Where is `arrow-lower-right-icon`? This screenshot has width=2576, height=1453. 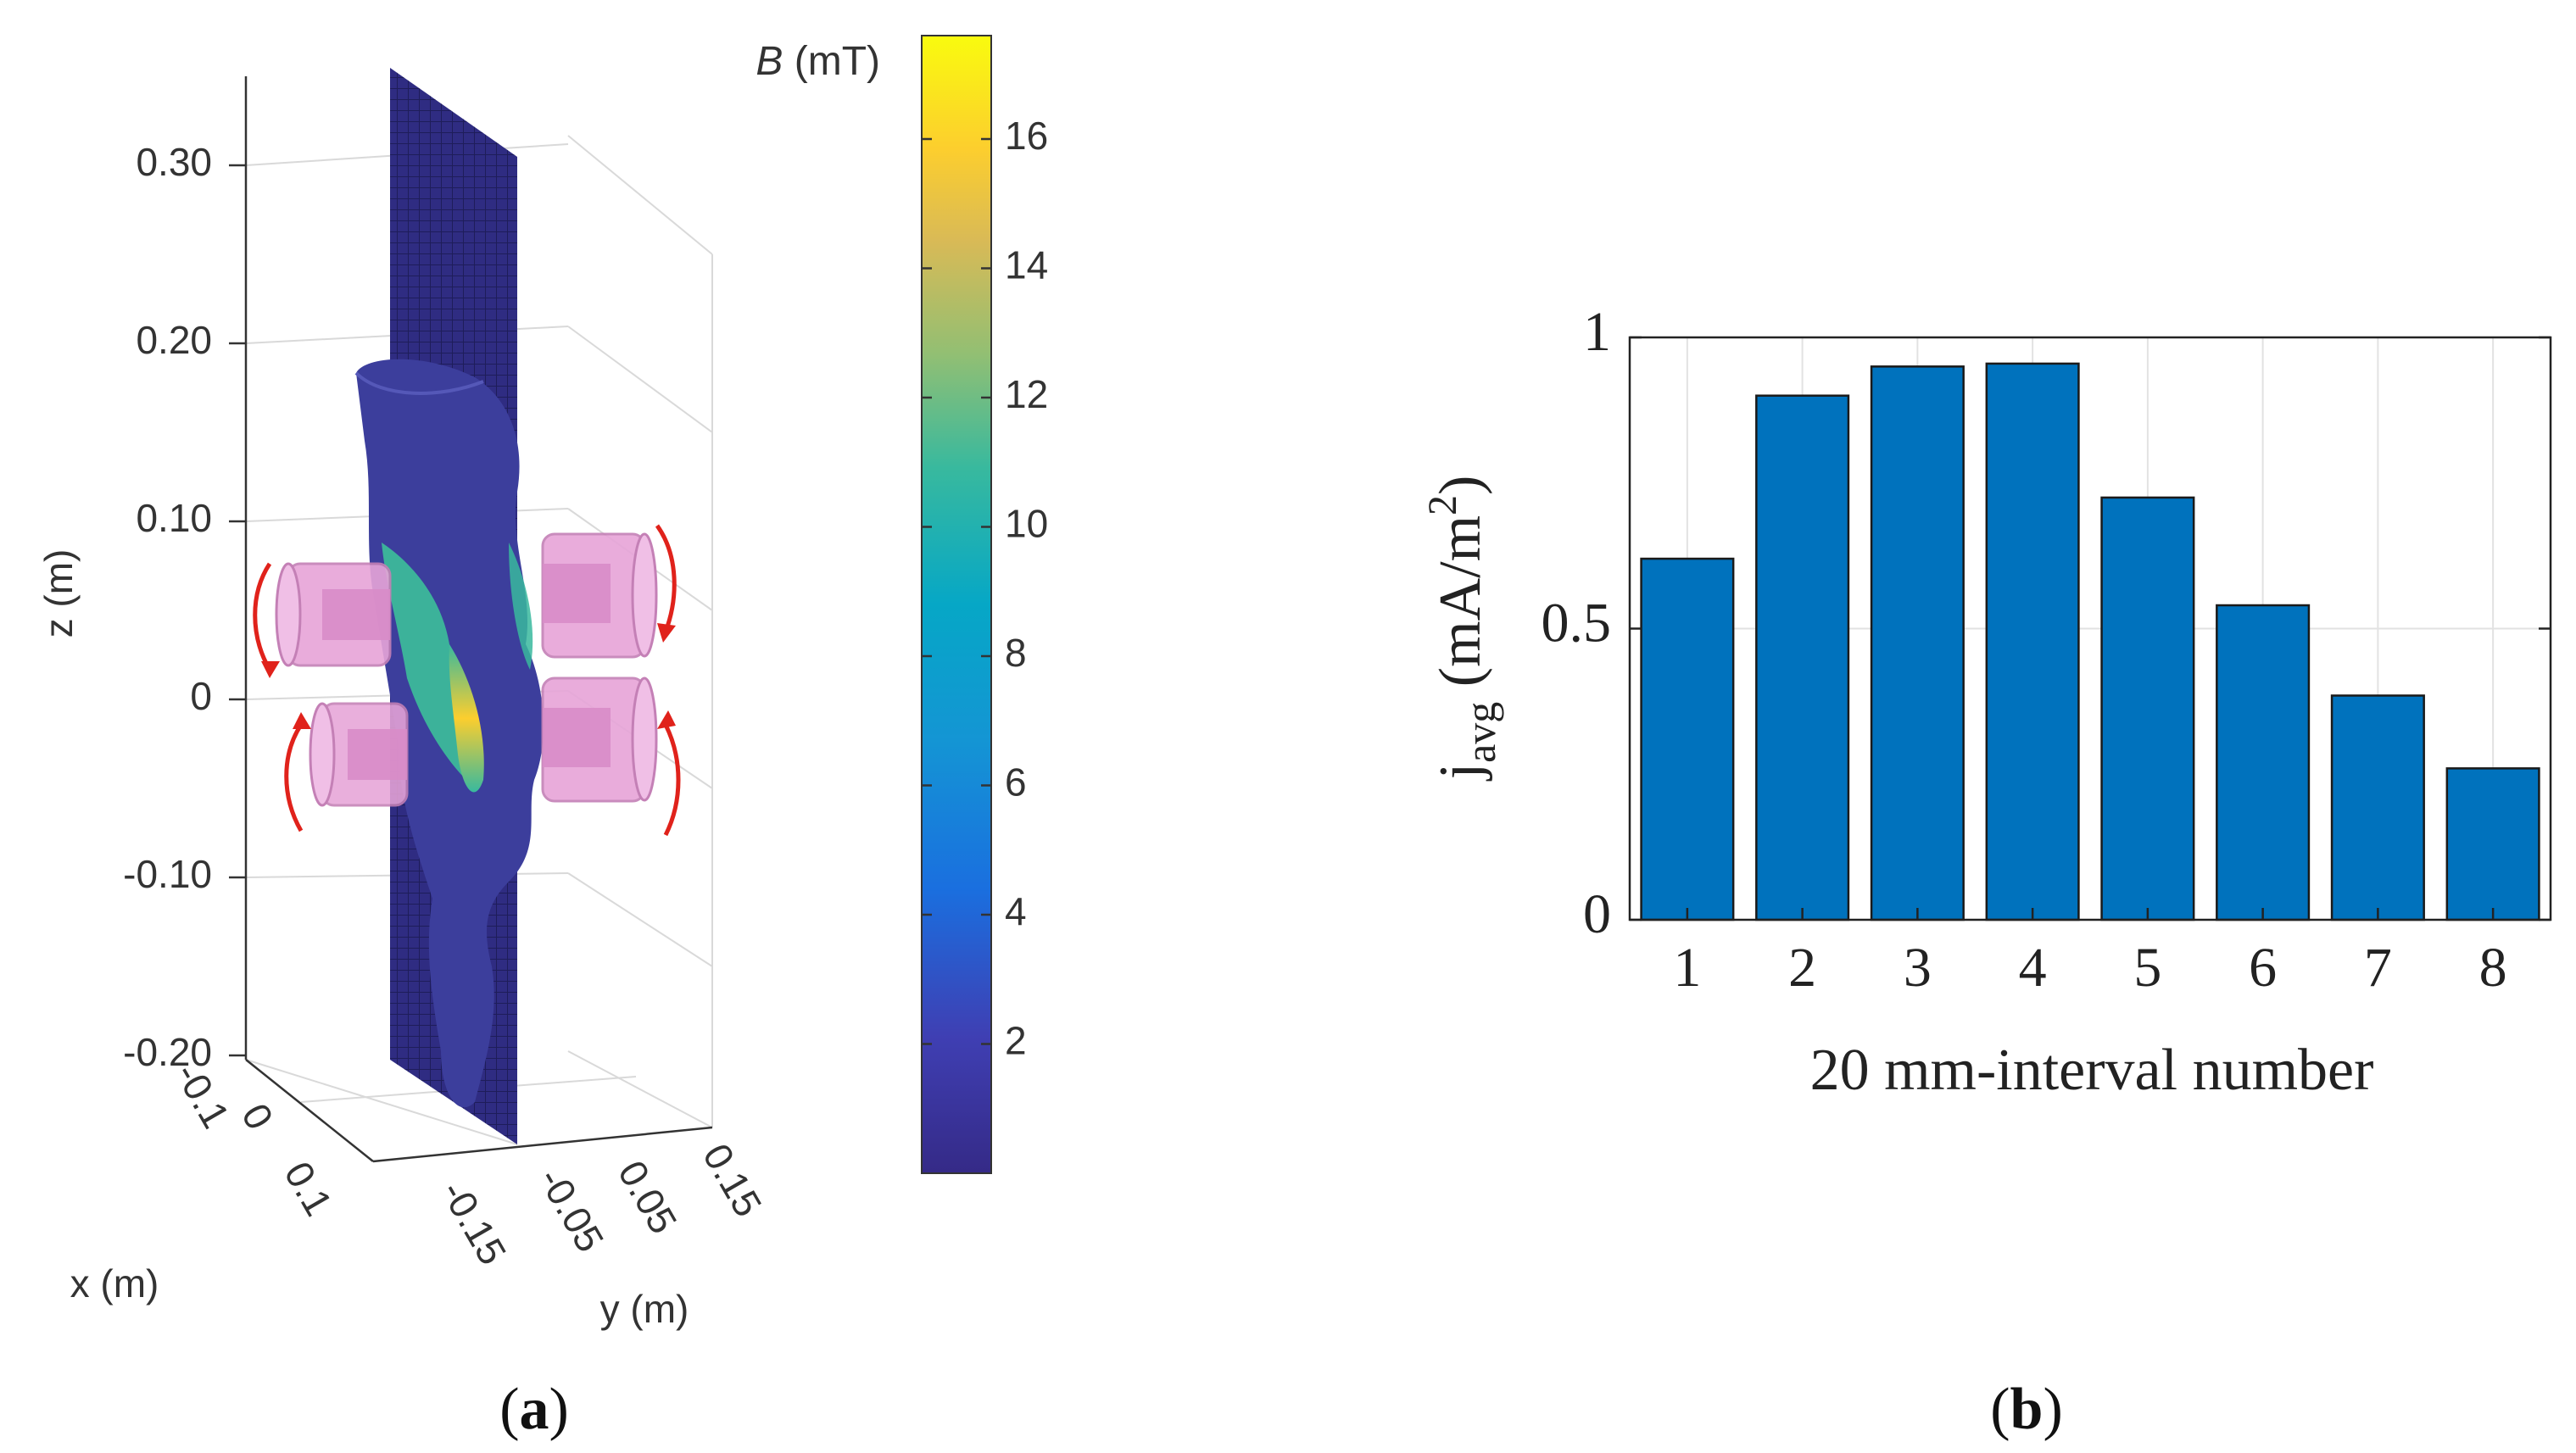
arrow-lower-right-icon is located at coordinates (672, 780).